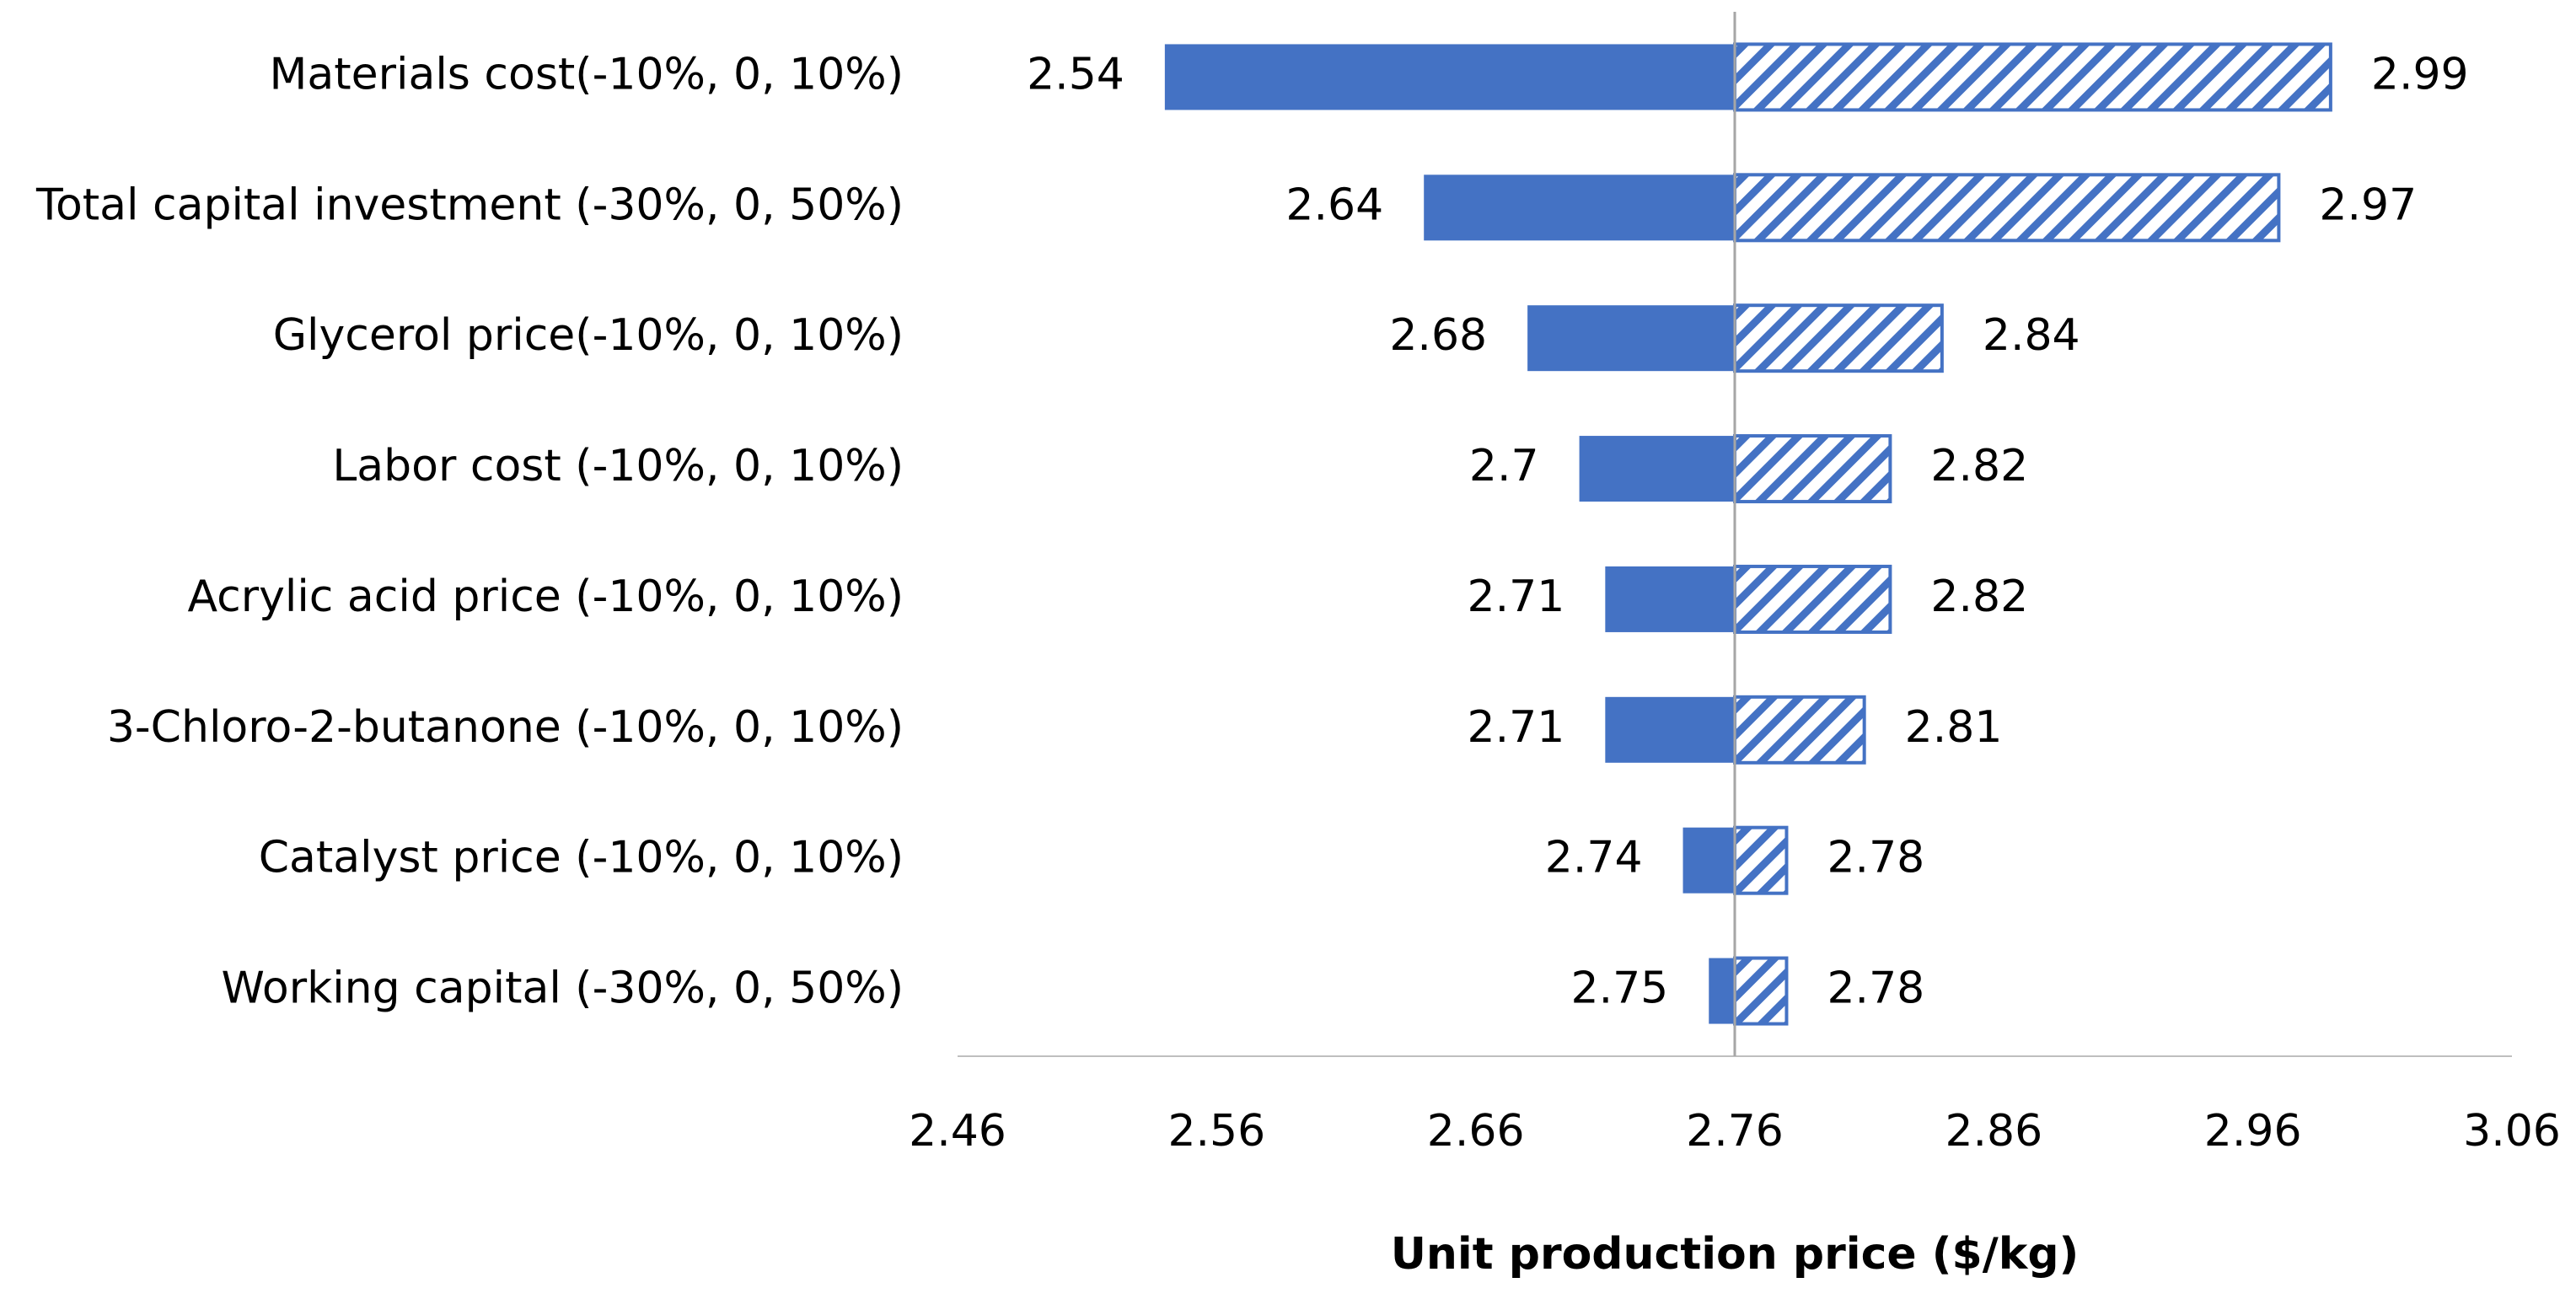 This screenshot has width=2576, height=1299. I want to click on category-label: Total capital investment (-30%, 0, 50%), so click(469, 205).